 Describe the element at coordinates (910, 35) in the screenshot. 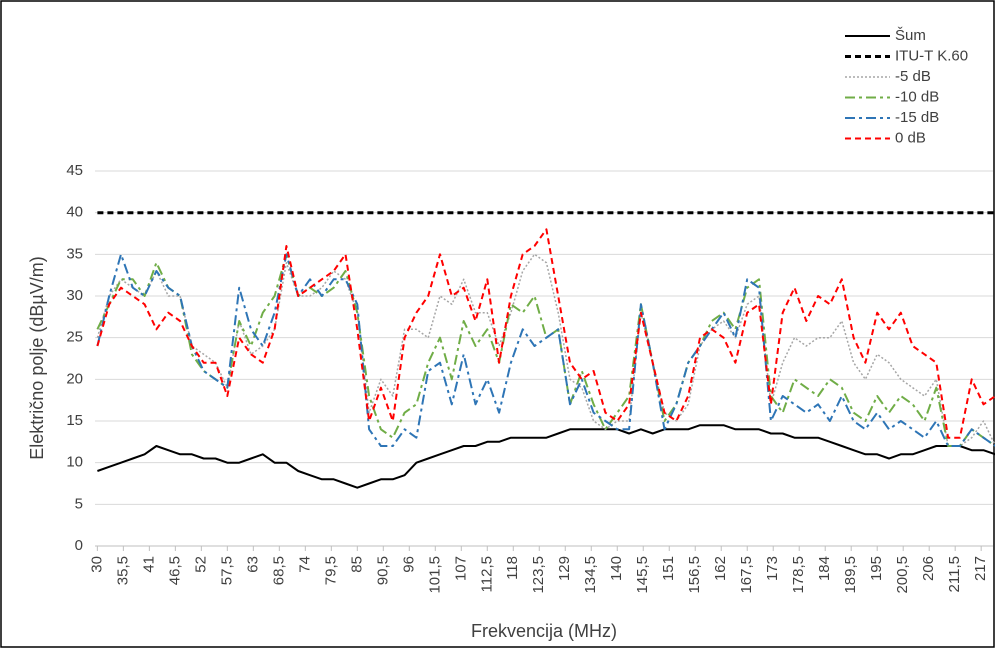

I see `legend-label: Šum` at that location.